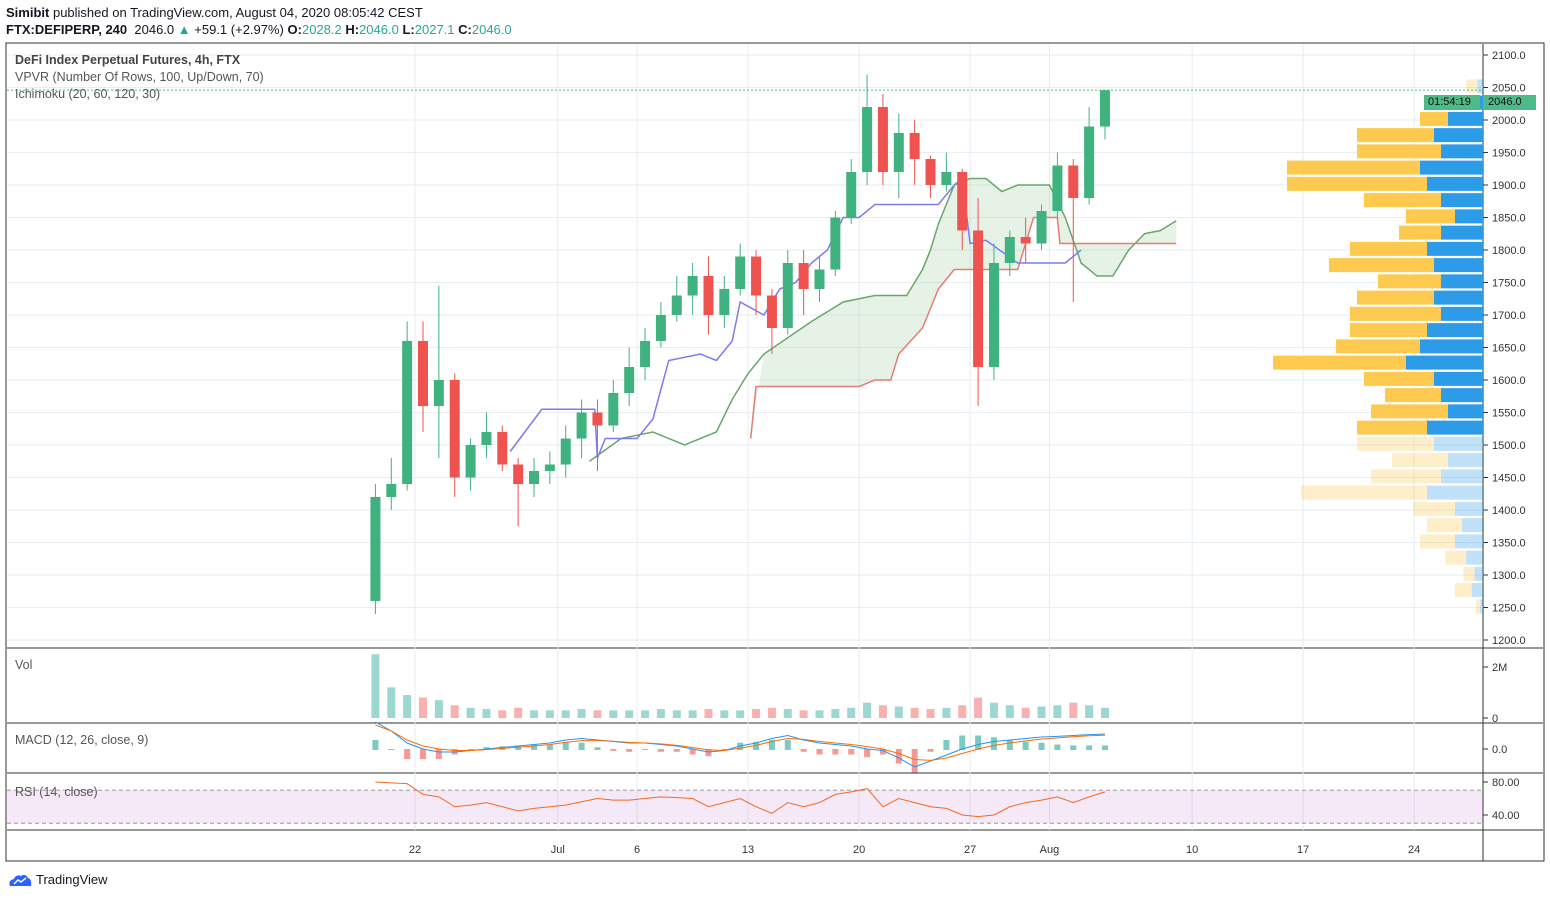 The image size is (1550, 898). What do you see at coordinates (1509, 56) in the screenshot?
I see `y-tick-label: 2100.0` at bounding box center [1509, 56].